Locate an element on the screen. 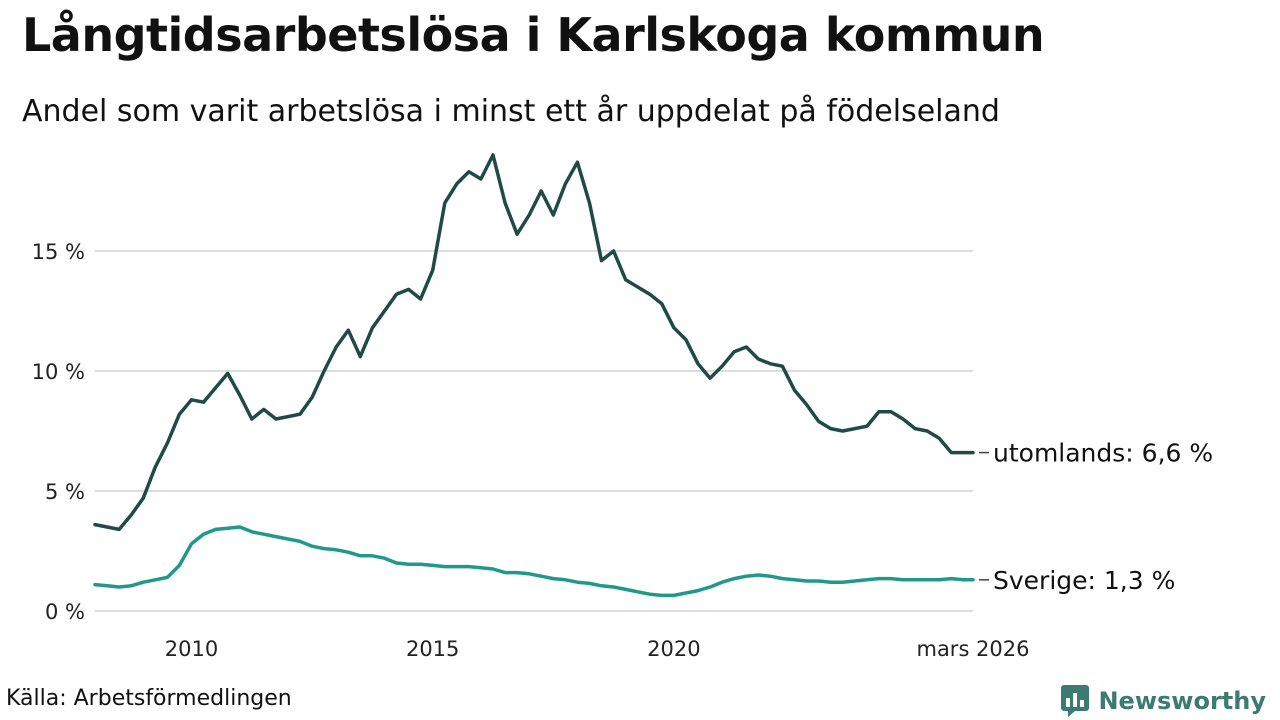 The image size is (1280, 720). chart-title: Långtidsarbetslösa i Karlskoga kommun is located at coordinates (533, 35).